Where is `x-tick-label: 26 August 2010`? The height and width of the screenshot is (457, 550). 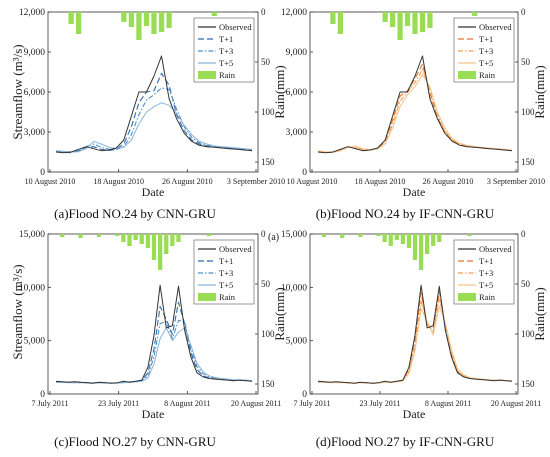 x-tick-label: 26 August 2010 is located at coordinates (448, 181).